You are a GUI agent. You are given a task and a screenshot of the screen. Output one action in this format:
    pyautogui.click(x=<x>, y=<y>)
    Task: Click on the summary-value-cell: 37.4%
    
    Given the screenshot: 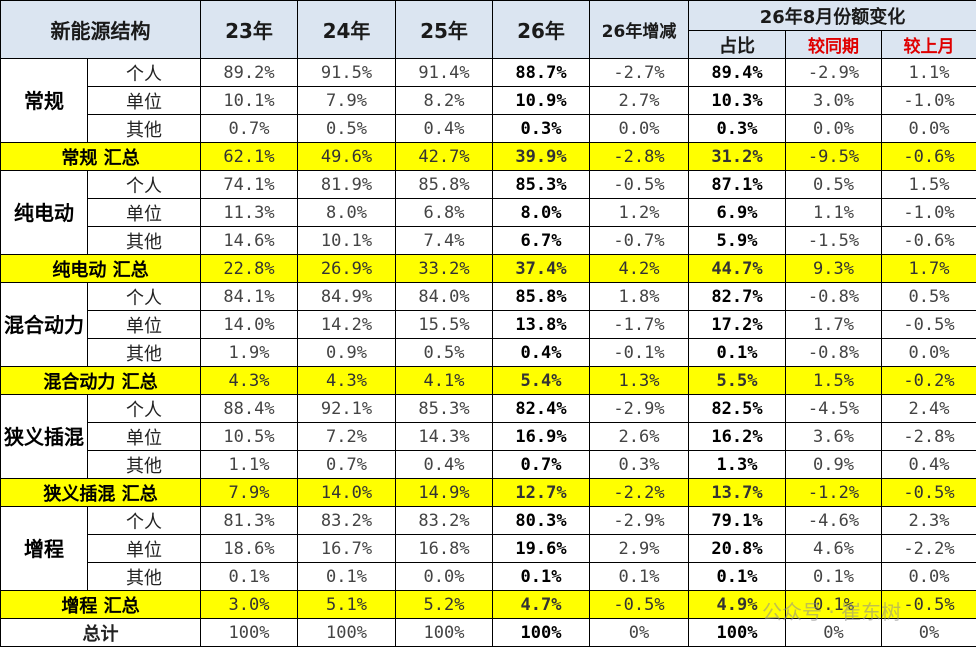 What is the action you would take?
    pyautogui.click(x=541, y=268)
    